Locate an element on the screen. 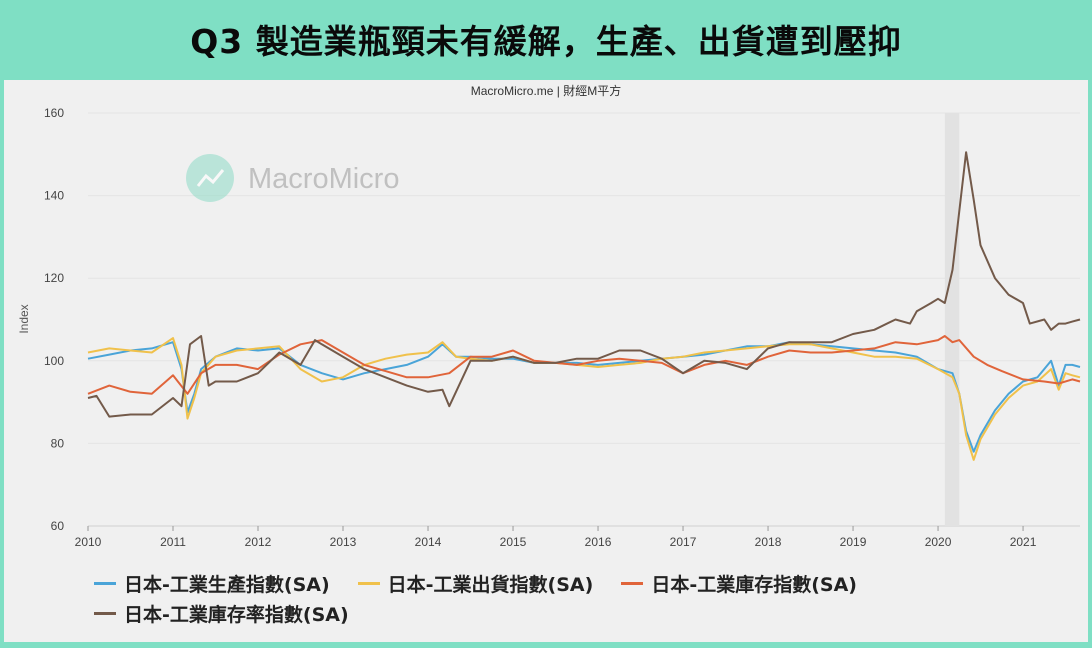 Image resolution: width=1092 pixels, height=648 pixels. x-tick-label: 2016 is located at coordinates (598, 542).